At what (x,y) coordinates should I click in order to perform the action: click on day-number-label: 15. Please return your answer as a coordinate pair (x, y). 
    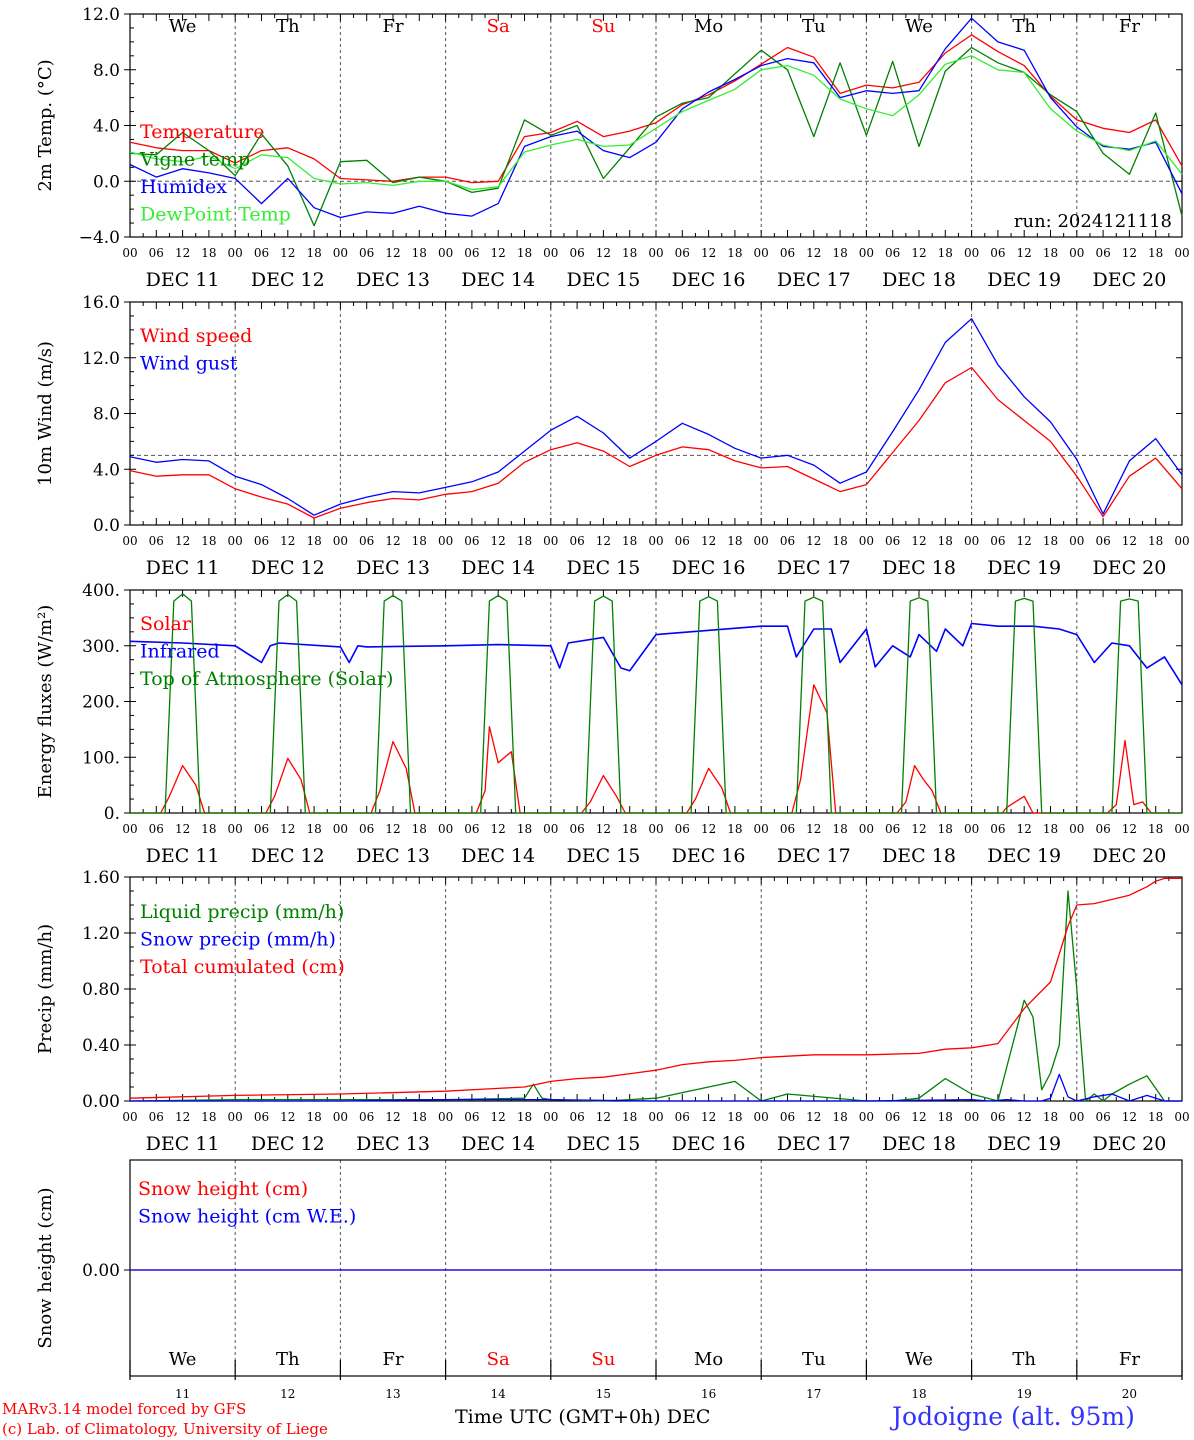
    Looking at the image, I should click on (603, 1394).